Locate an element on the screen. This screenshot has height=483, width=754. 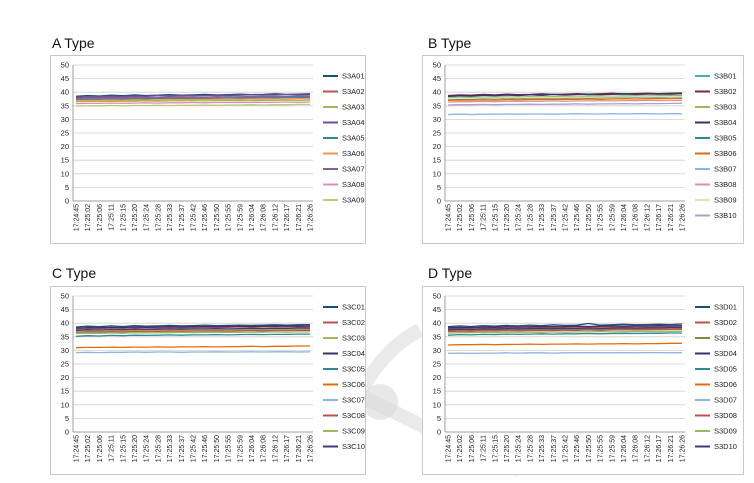
legend-label: S3A01 is located at coordinates (353, 76).